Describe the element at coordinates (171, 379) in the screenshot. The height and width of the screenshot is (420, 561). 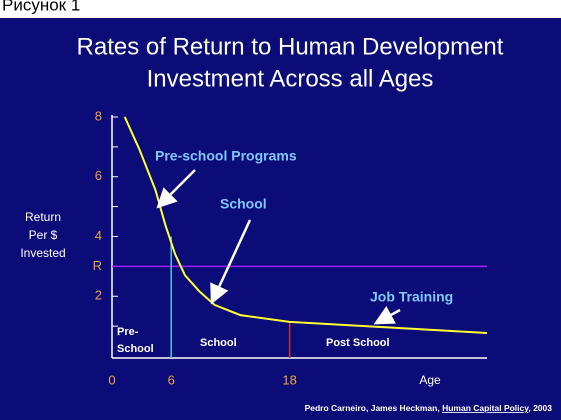
I see `x-tick-label: 6` at that location.